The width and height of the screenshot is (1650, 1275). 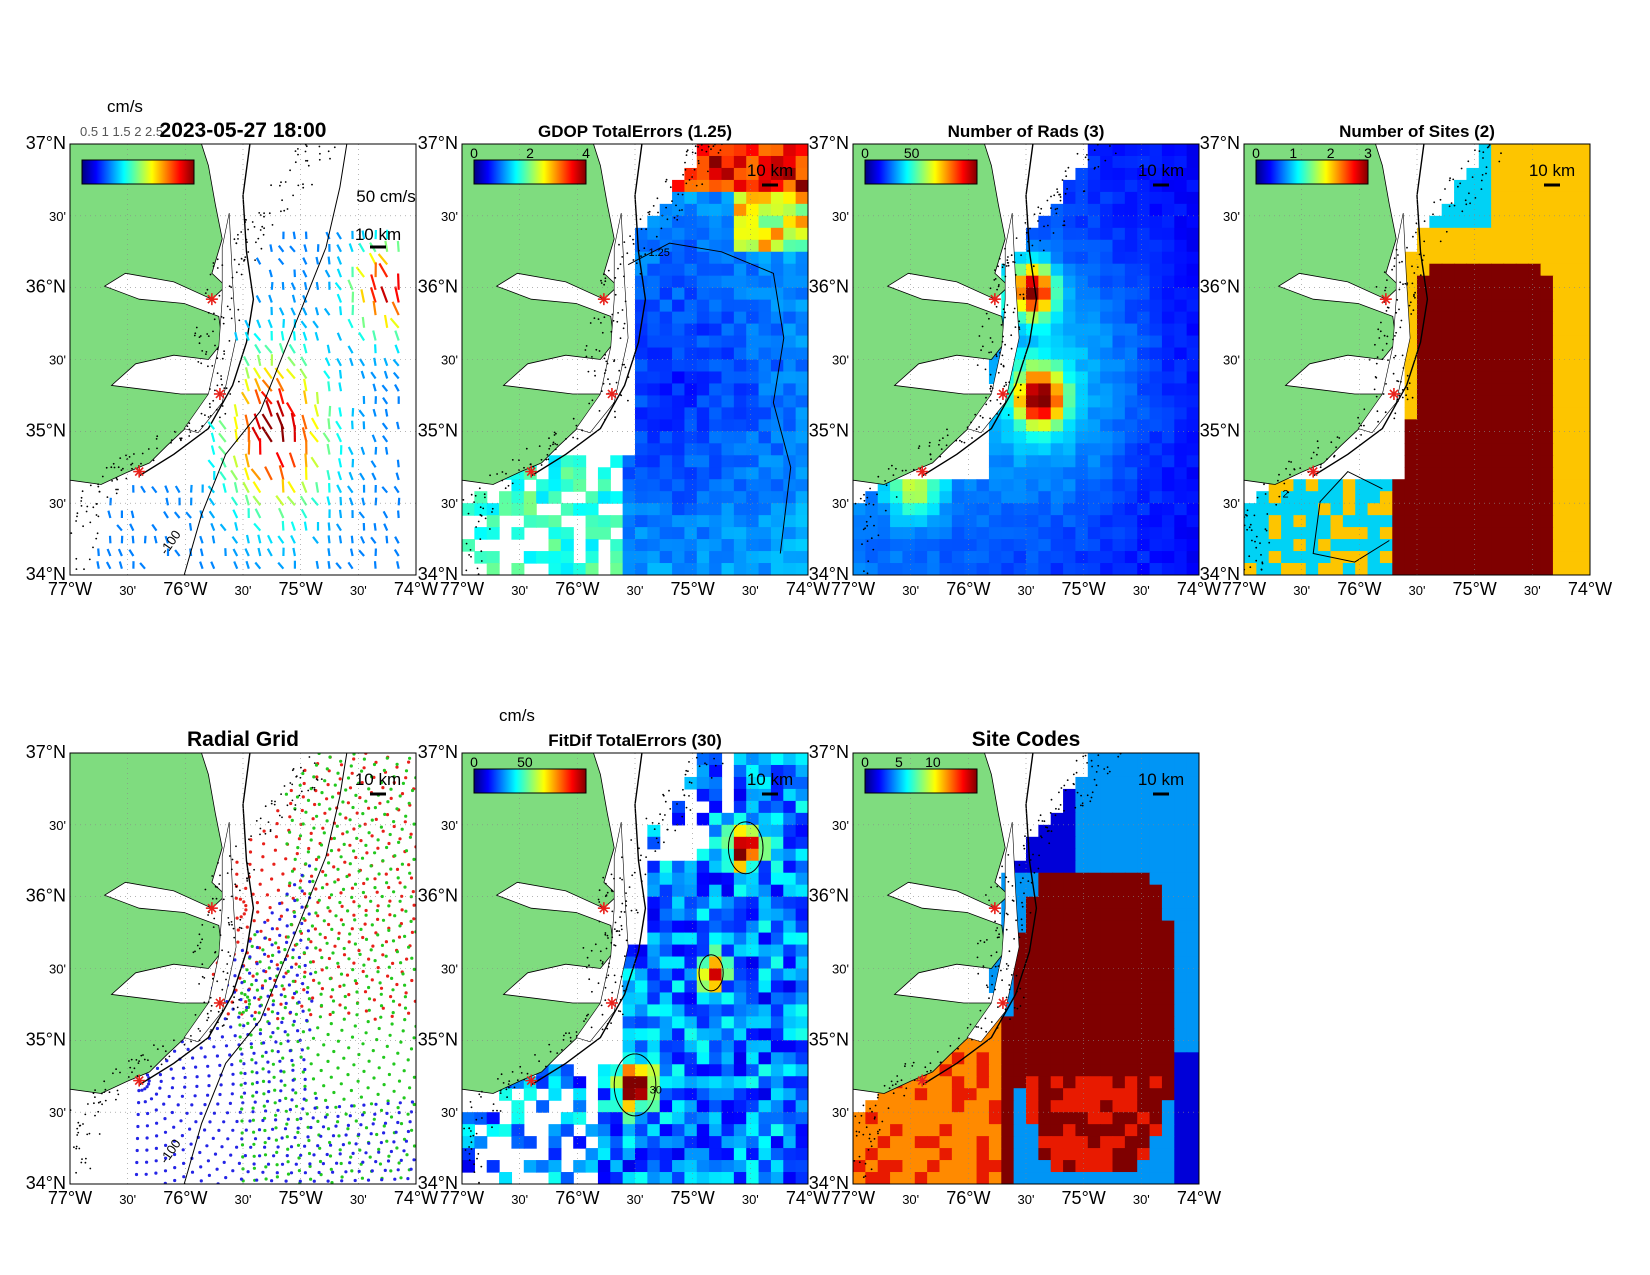 I want to click on depth-contour, so click(x=265, y=968).